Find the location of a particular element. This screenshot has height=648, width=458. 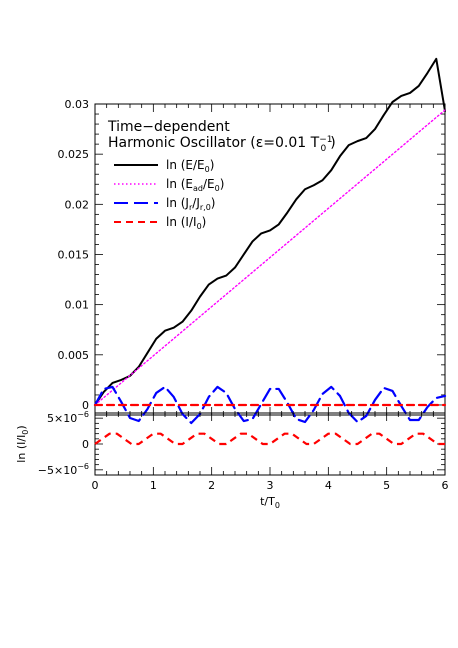

residual-plot-frame is located at coordinates (270, 444).